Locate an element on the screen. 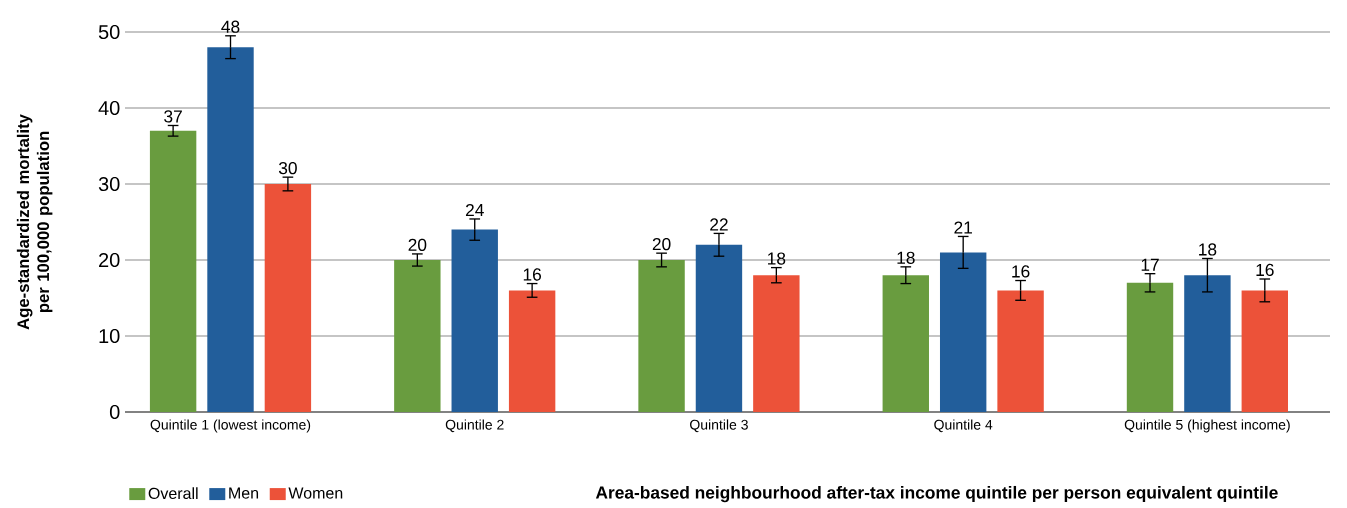  data-label: 48 is located at coordinates (230, 26).